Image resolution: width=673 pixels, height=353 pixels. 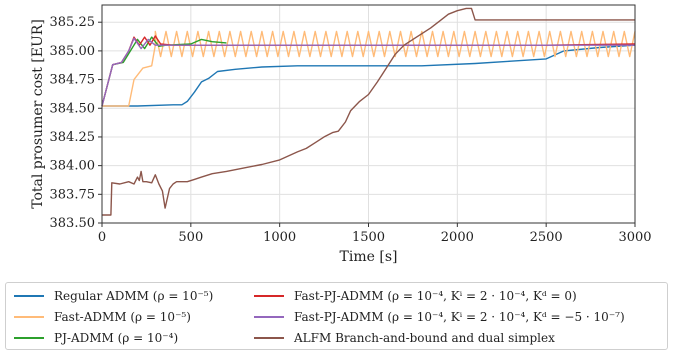 What do you see at coordinates (38, 114) in the screenshot?
I see `y-axis-label: Total prosumer cost [EUR]` at bounding box center [38, 114].